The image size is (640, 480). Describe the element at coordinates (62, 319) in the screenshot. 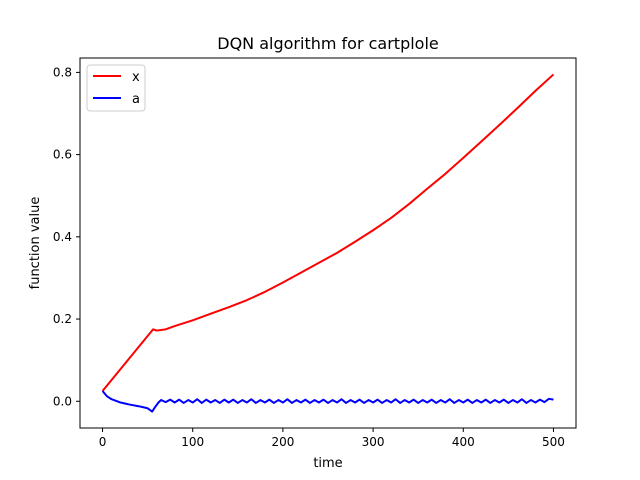

I see `y-tick-label: 0.2` at that location.